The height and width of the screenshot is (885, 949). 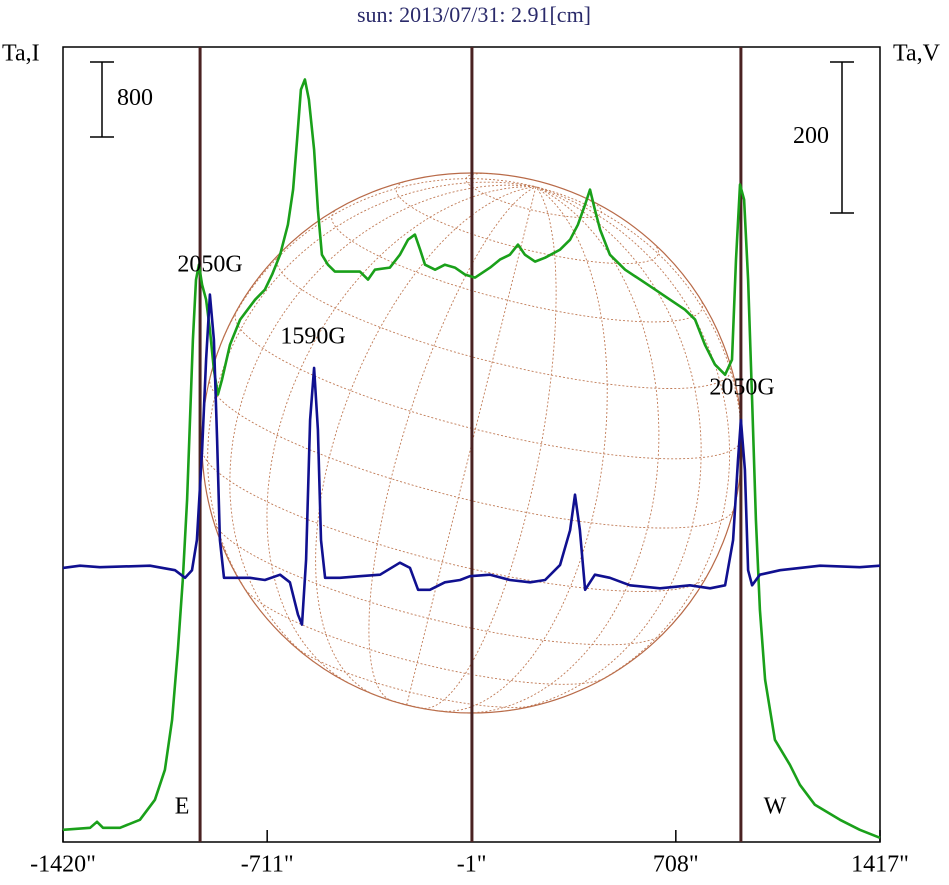 I want to click on annotation: 1590G, so click(x=312, y=337).